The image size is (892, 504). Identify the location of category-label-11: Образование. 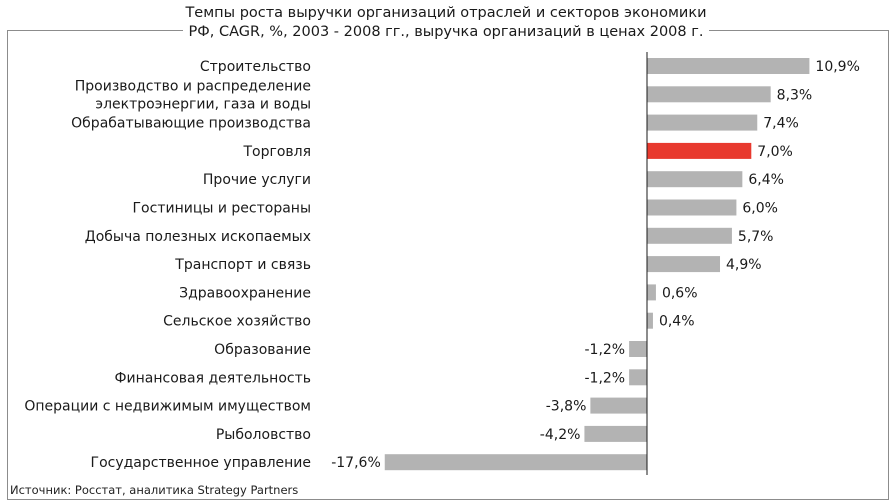
(262, 350).